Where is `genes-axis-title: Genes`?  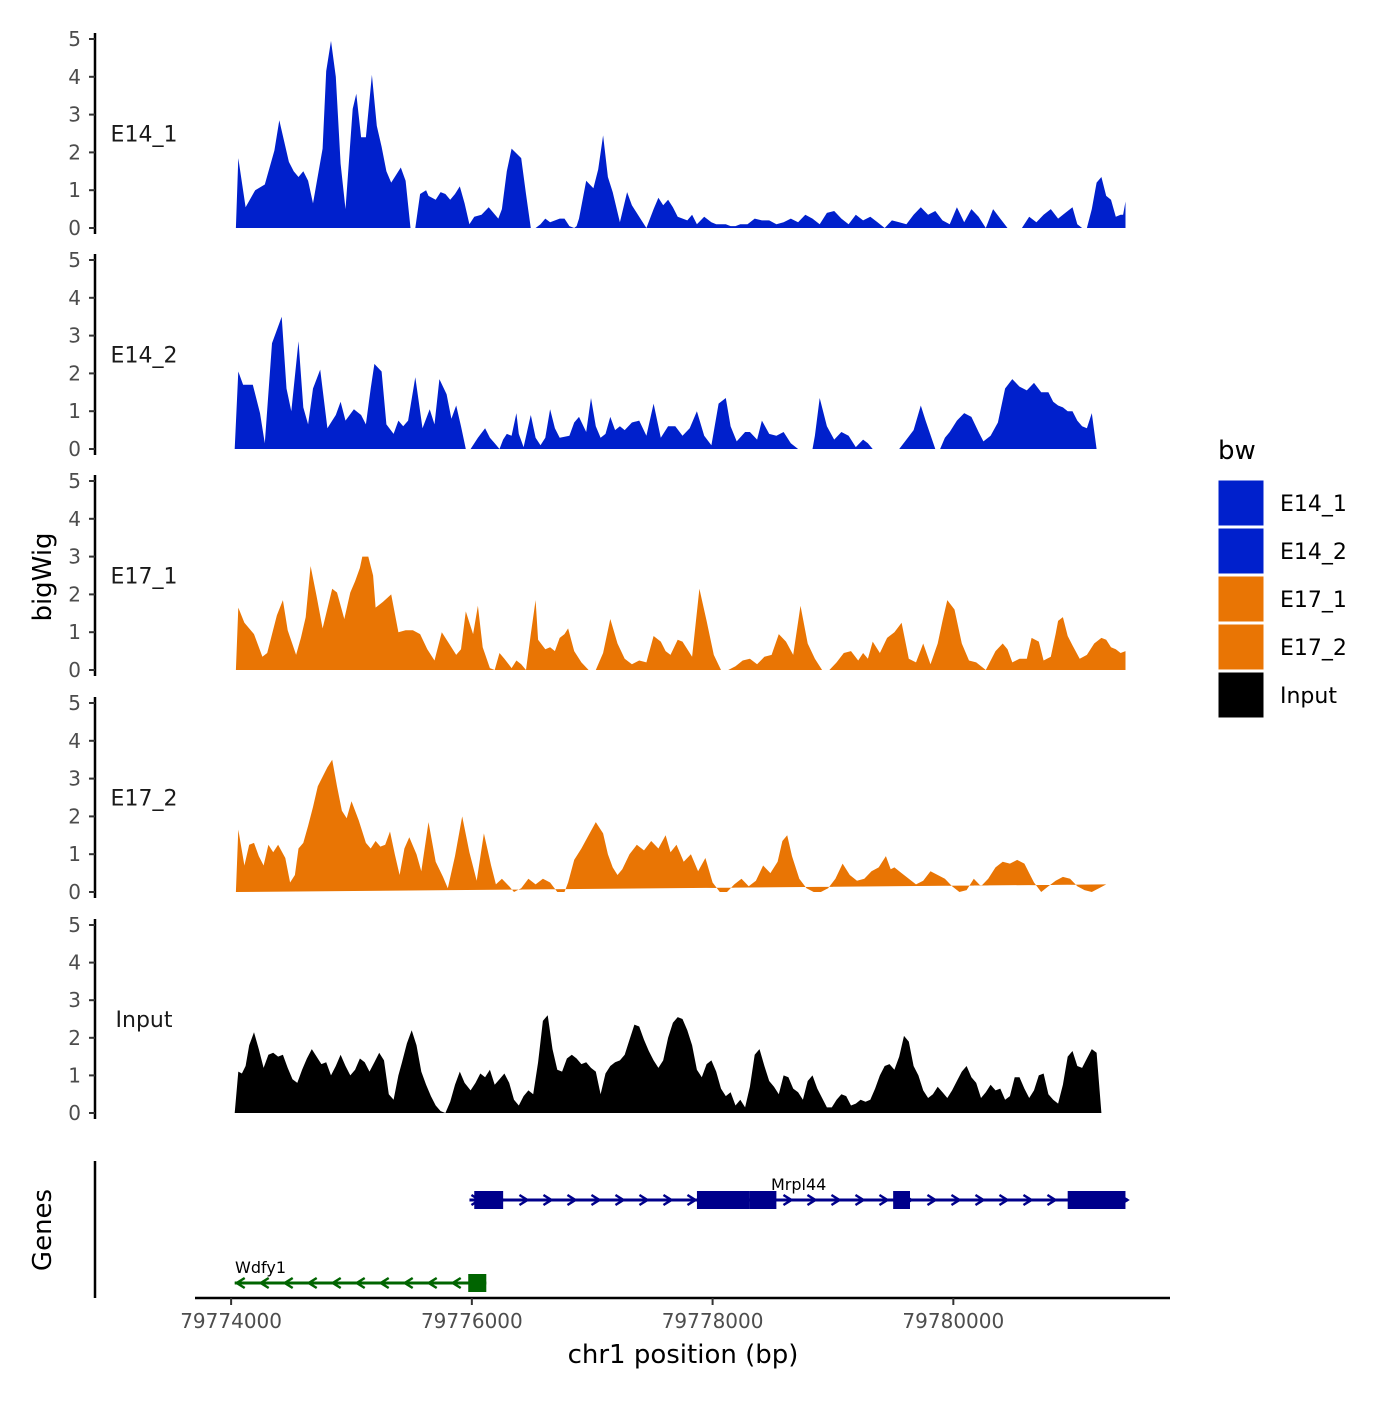 genes-axis-title: Genes is located at coordinates (43, 1230).